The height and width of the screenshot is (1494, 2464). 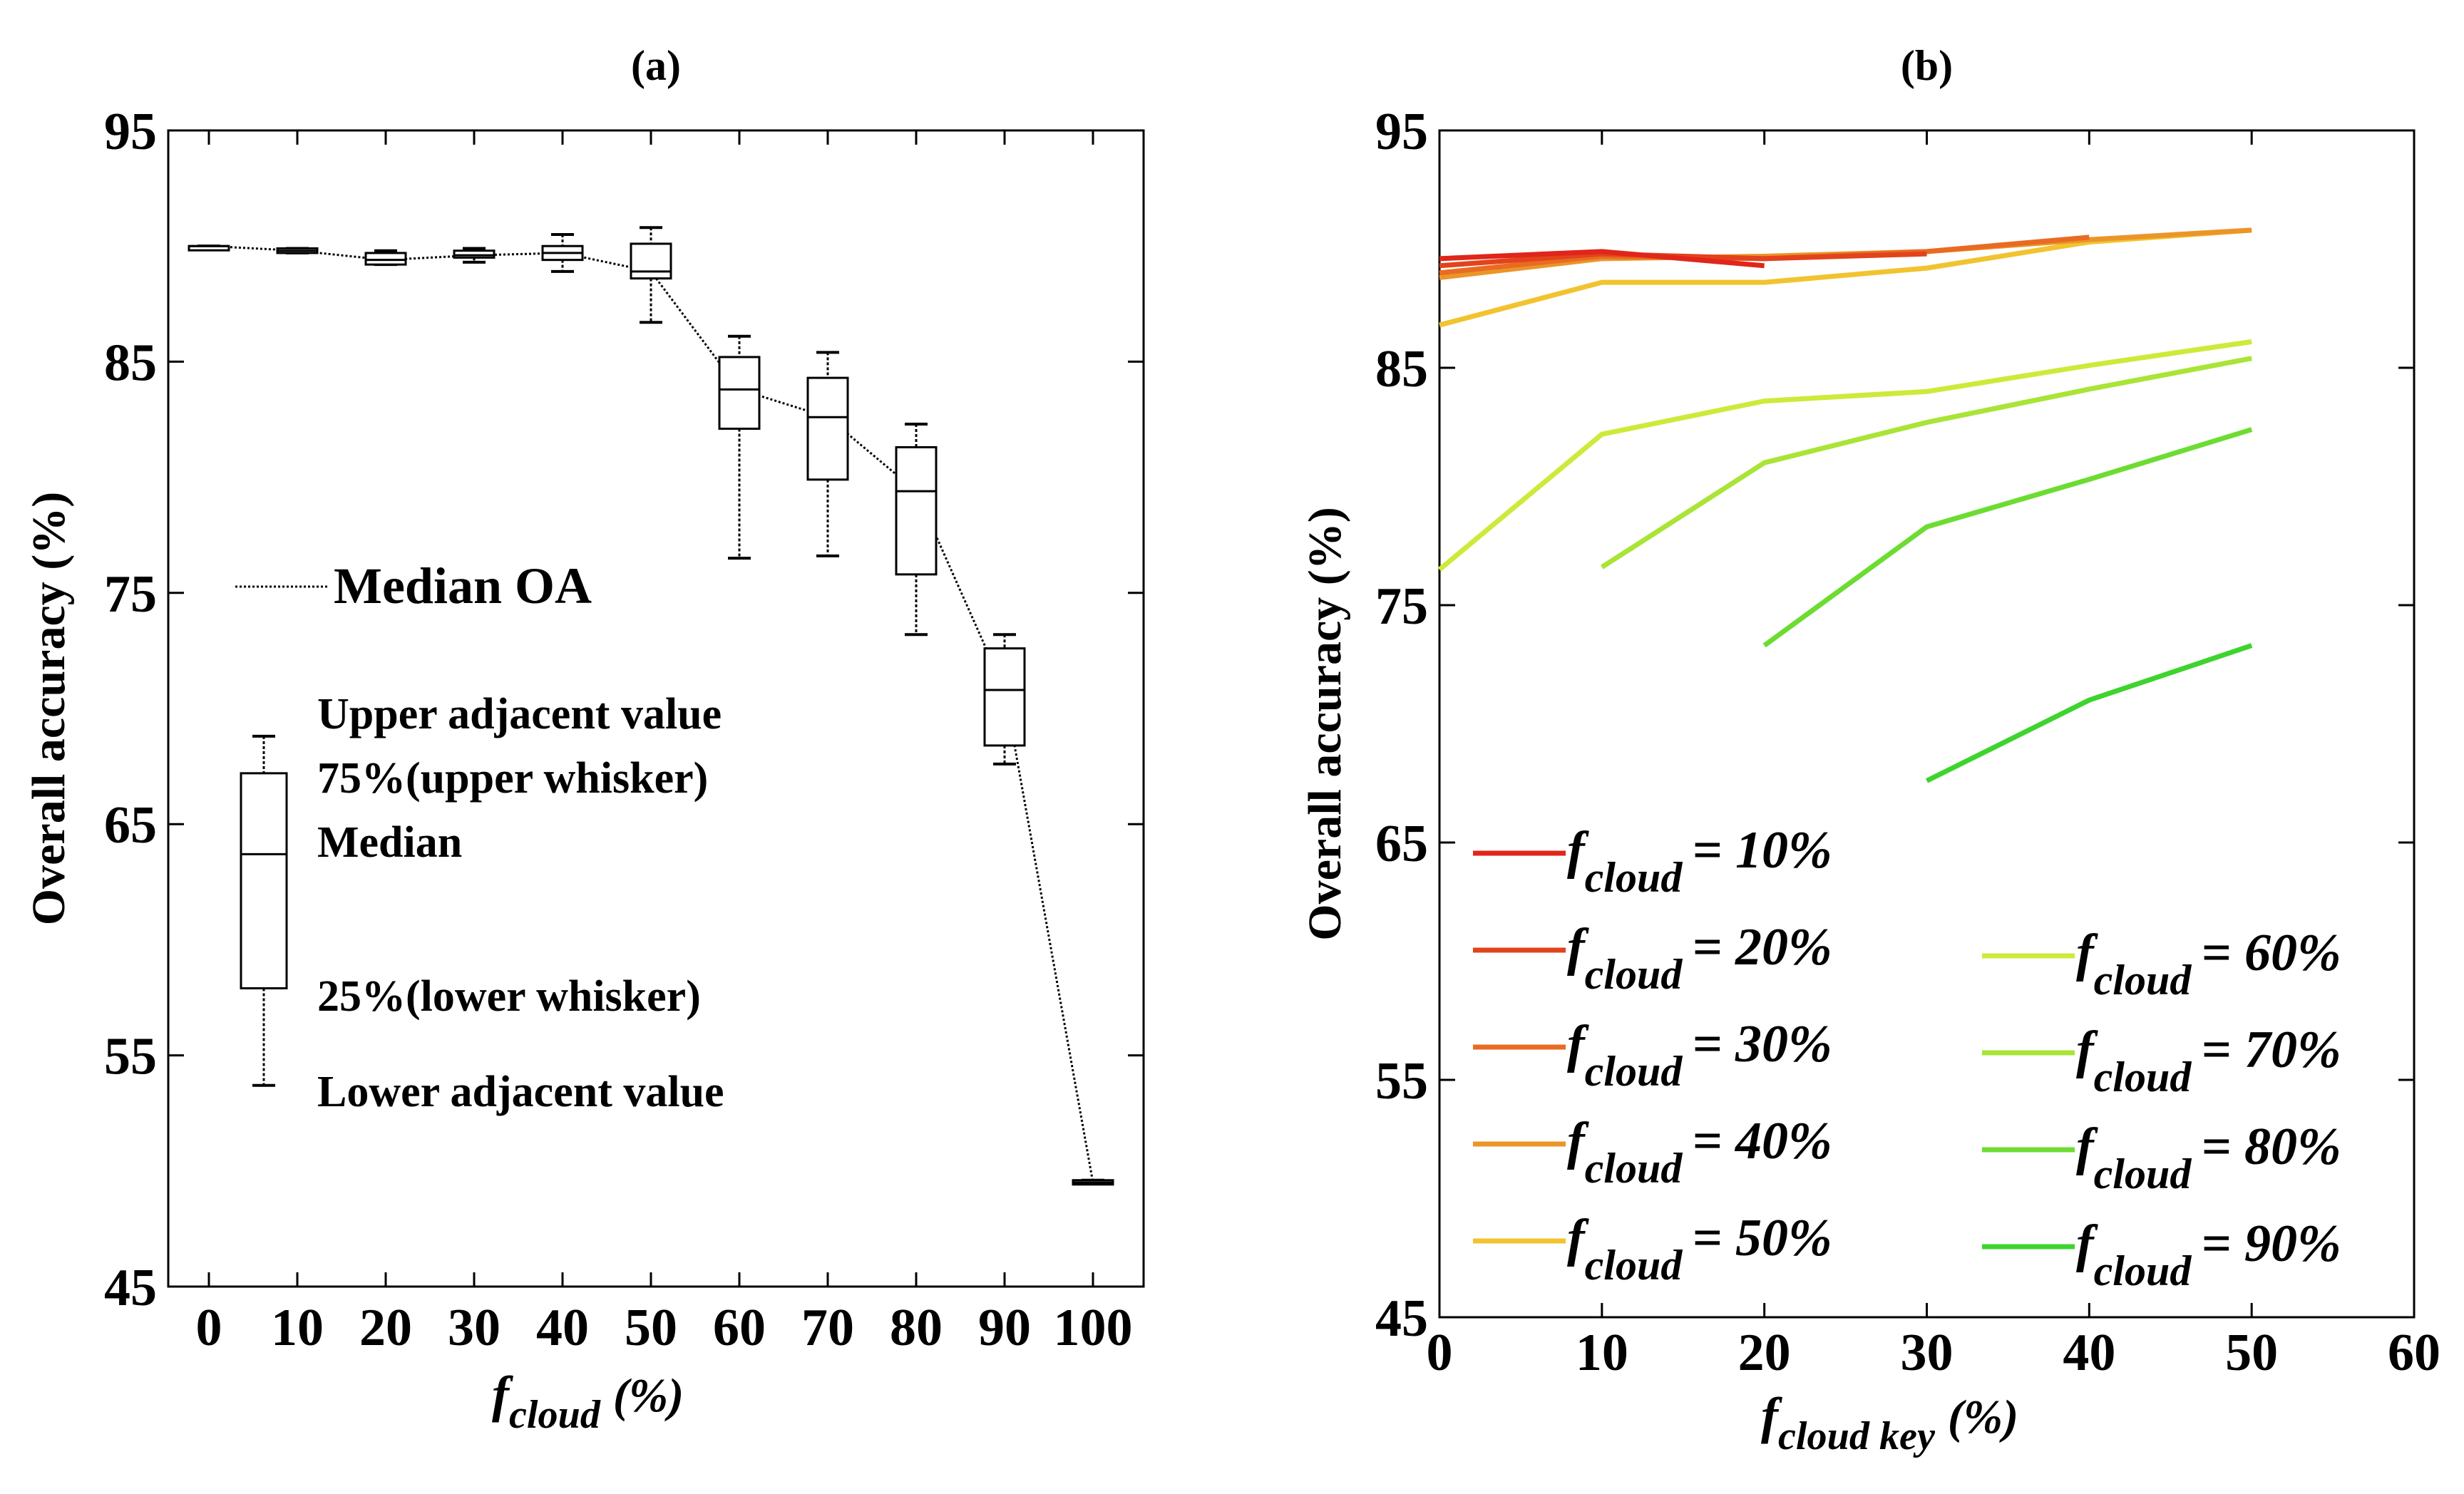 I want to click on legend-label-lower_adjacent: Lower adjacent value, so click(x=520, y=1092).